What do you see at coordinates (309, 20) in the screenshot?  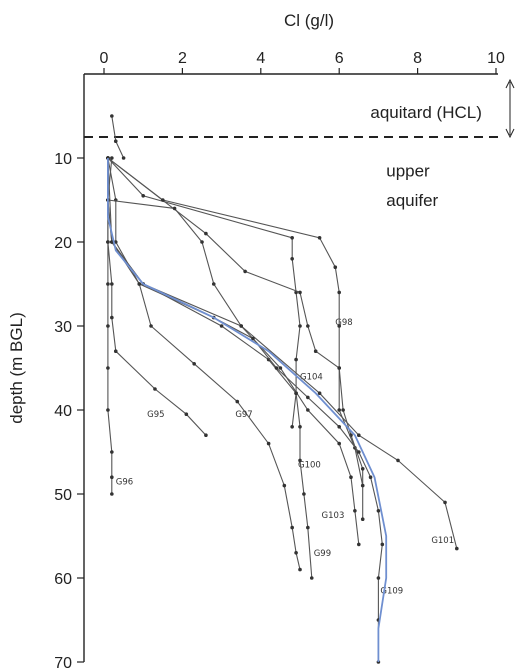 I see `x-axis-title: Cl (g/l)` at bounding box center [309, 20].